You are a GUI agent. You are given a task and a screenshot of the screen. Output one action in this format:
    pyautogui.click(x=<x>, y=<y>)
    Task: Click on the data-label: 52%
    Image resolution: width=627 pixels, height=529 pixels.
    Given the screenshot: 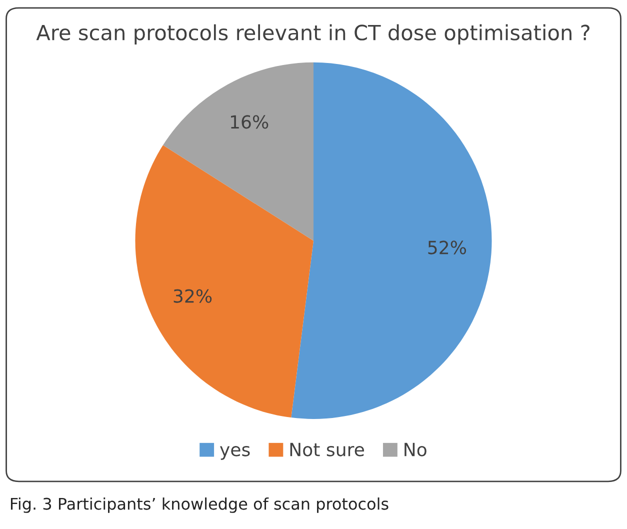 What is the action you would take?
    pyautogui.click(x=447, y=247)
    